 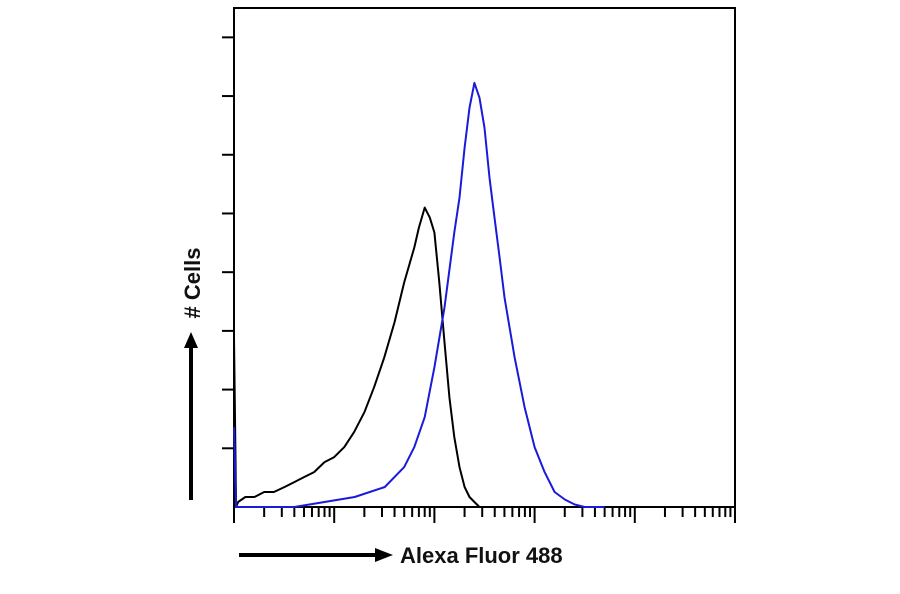 What do you see at coordinates (384, 555) in the screenshot?
I see `x-axis-arrow-head` at bounding box center [384, 555].